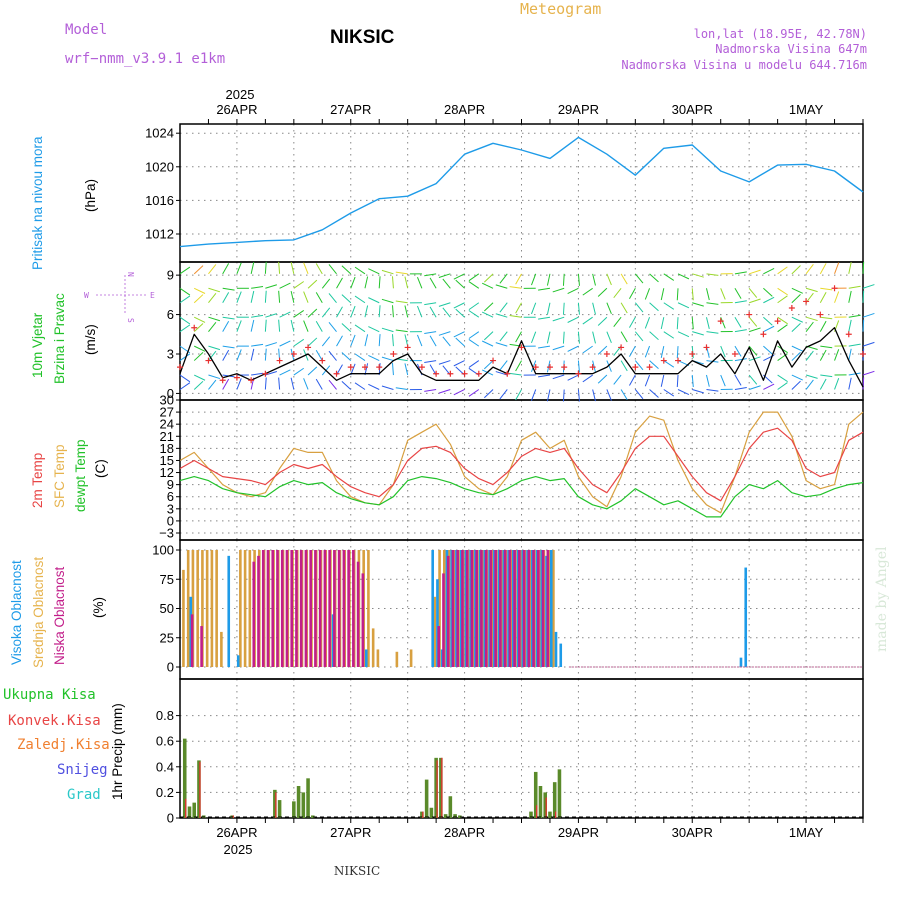 This screenshot has height=900, width=900. I want to click on precip-unit: 1hr Precip (mm), so click(117, 751).